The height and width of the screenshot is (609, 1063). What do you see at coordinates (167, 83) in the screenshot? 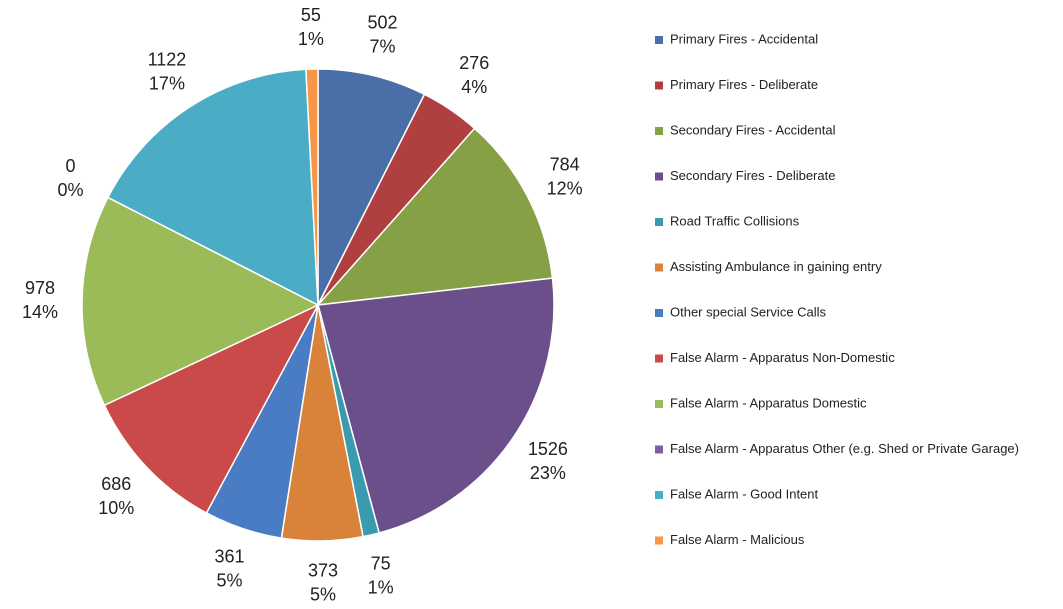
I see `percent-label: 17%` at bounding box center [167, 83].